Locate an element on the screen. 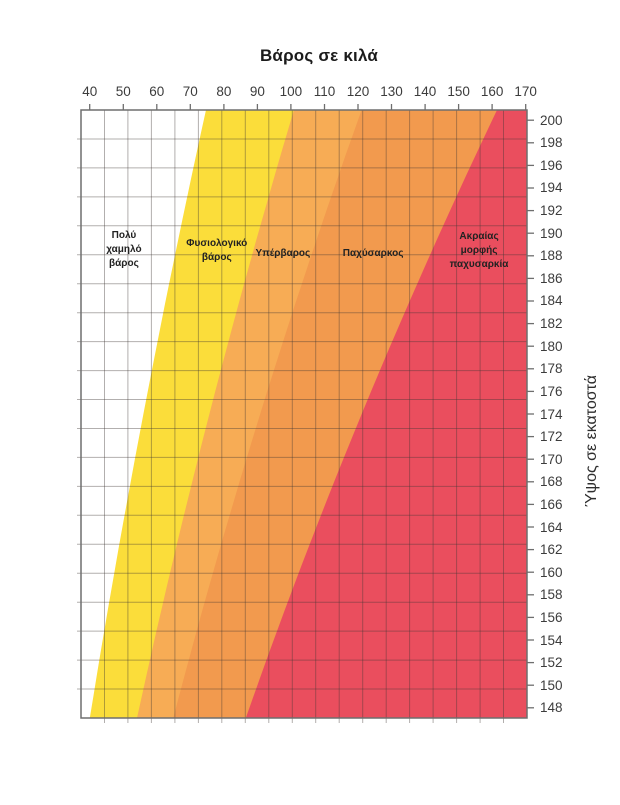 This screenshot has height=805, width=620. x-tick-label: 150 is located at coordinates (458, 91).